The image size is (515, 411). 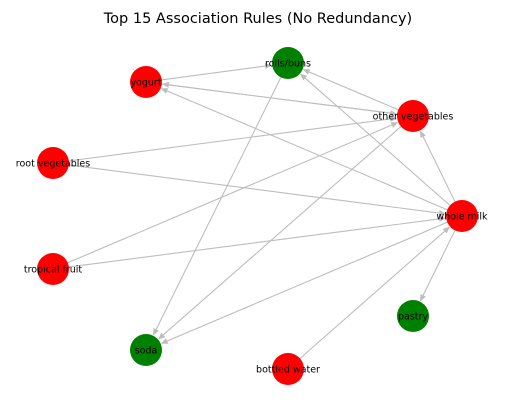 I want to click on edge-other-vegetables-to-yogurt, so click(x=283, y=99).